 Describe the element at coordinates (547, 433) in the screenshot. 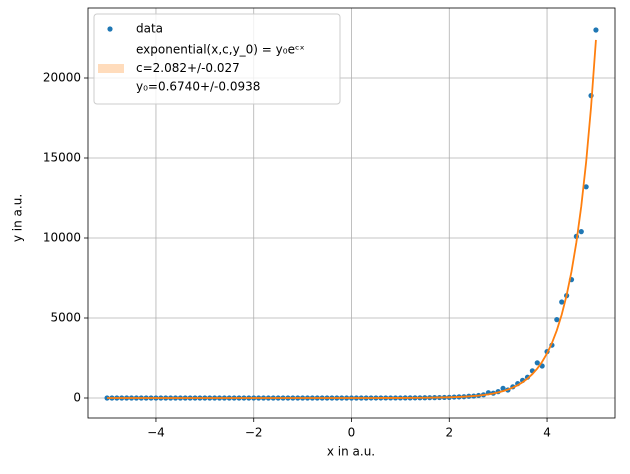

I see `x-tick-label: 4` at that location.